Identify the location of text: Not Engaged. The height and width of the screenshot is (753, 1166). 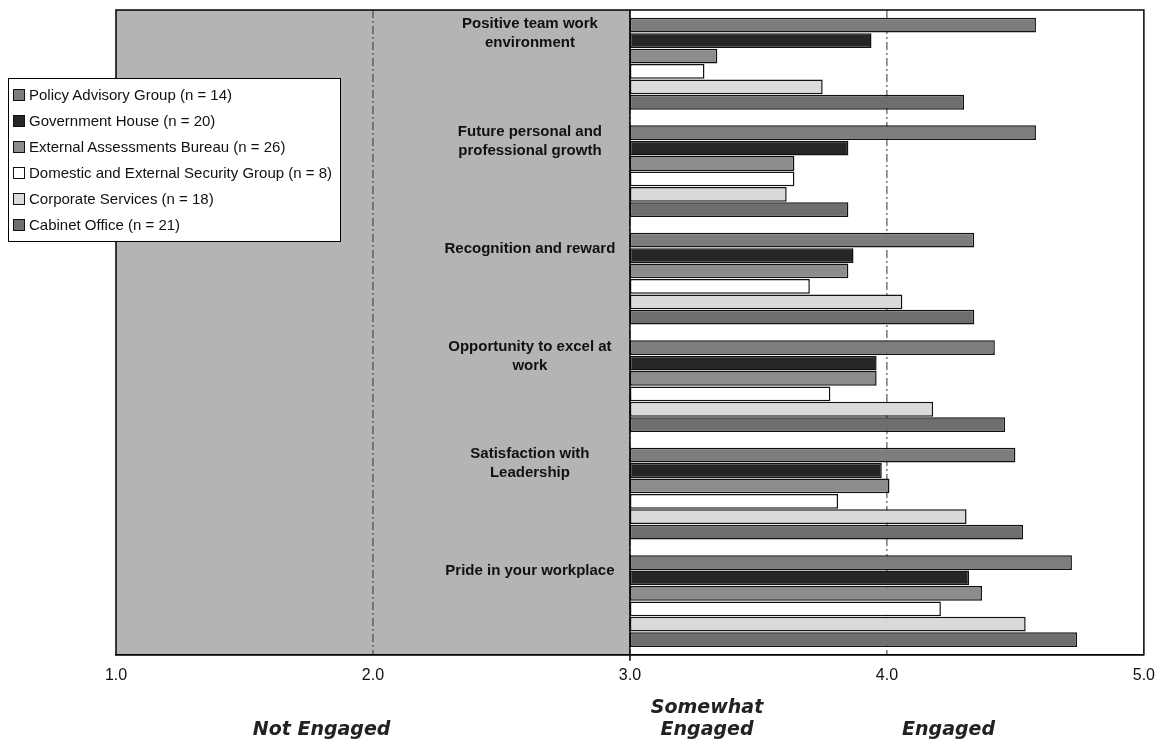
(321, 728).